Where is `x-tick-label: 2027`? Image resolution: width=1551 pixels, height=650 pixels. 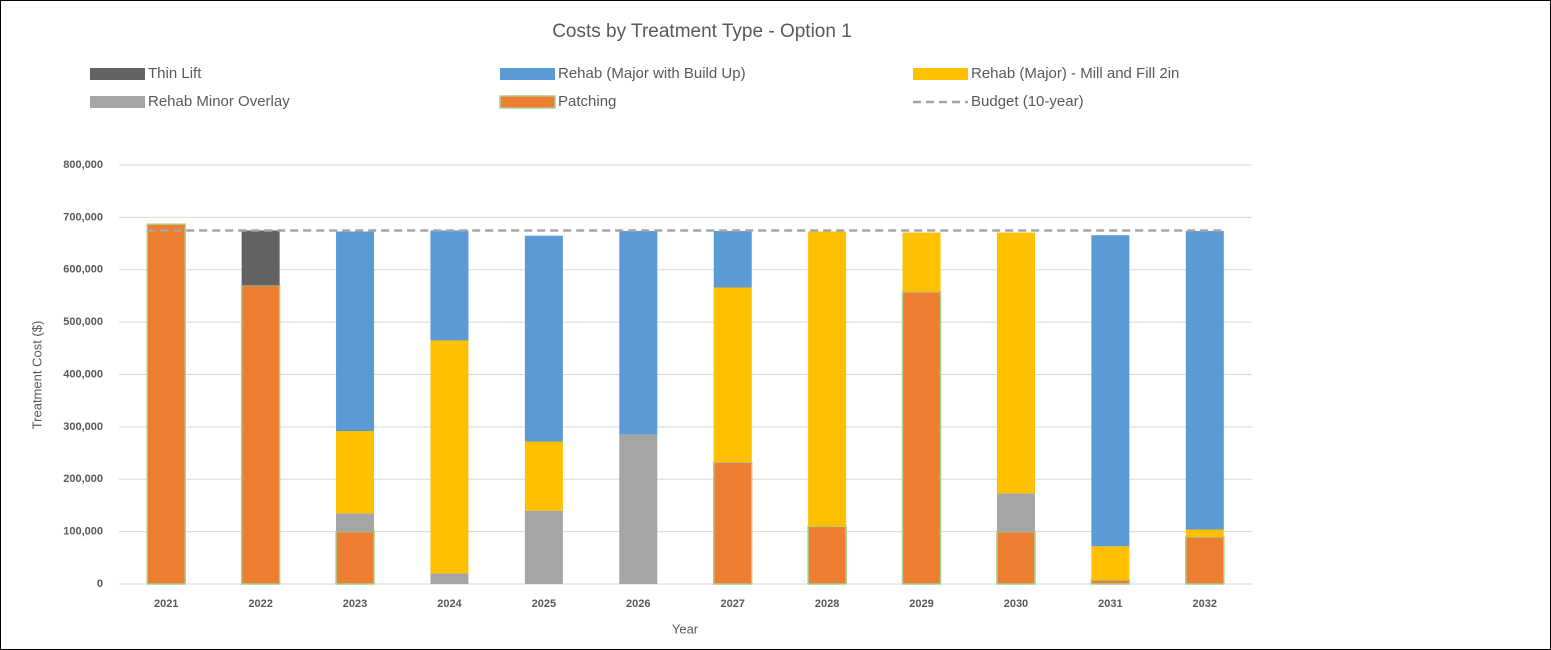
x-tick-label: 2027 is located at coordinates (732, 604).